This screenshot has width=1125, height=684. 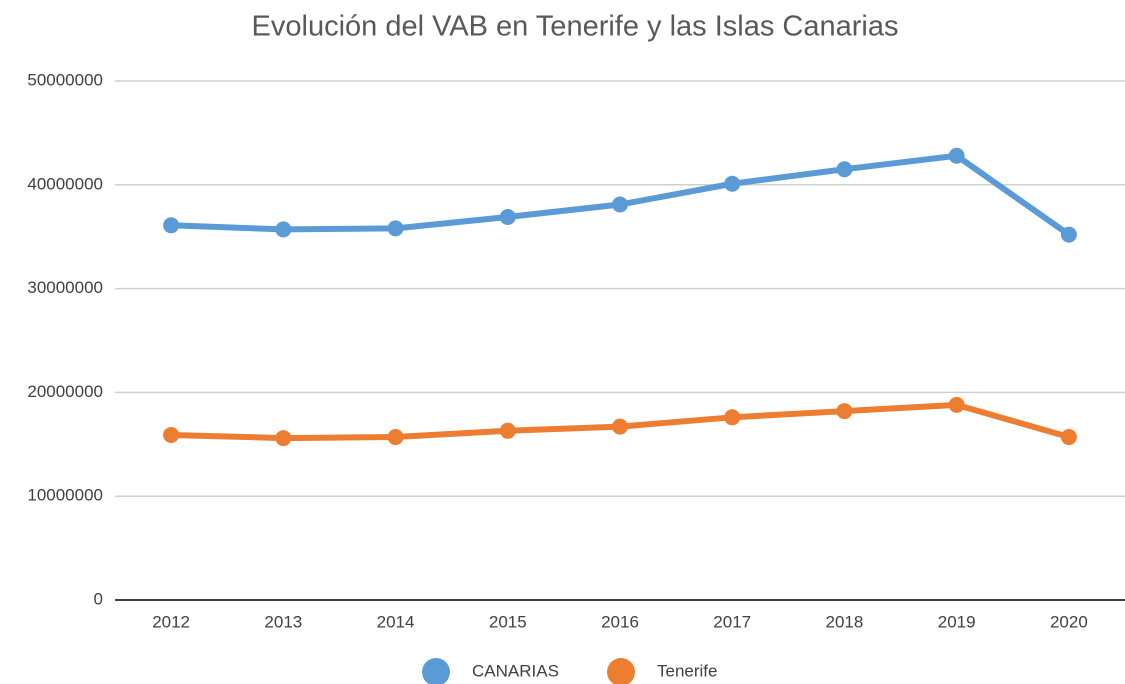 What do you see at coordinates (65, 183) in the screenshot?
I see `y-tick-label: 40000000` at bounding box center [65, 183].